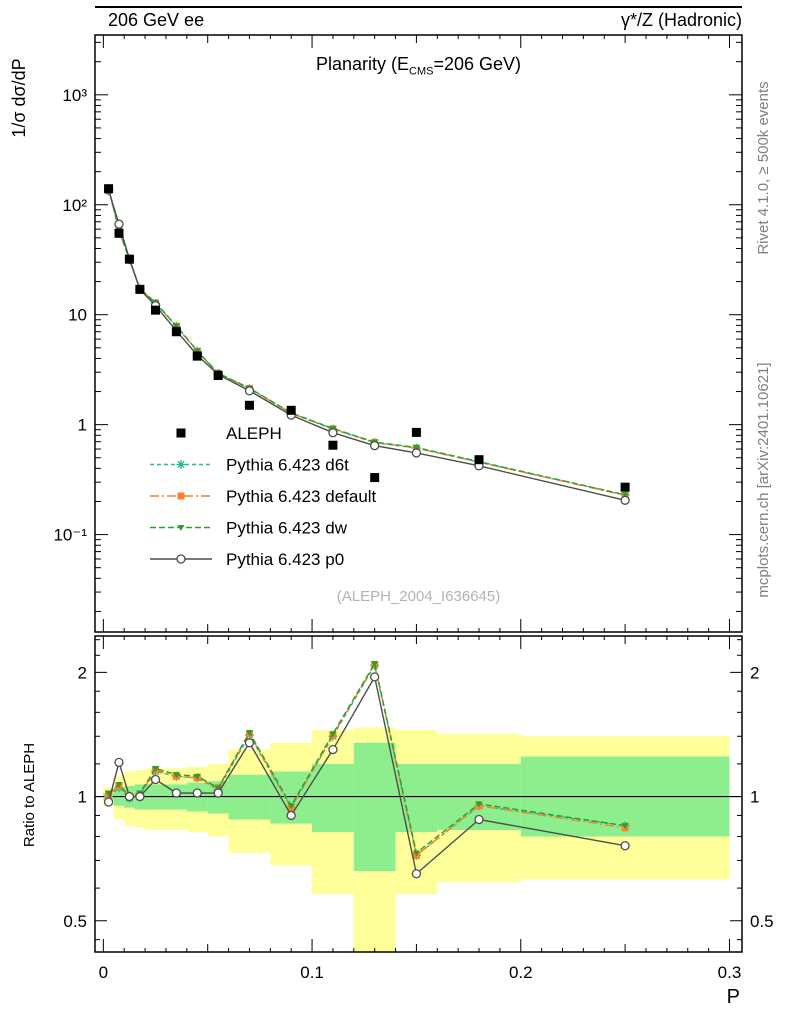 The width and height of the screenshot is (786, 1024). I want to click on ratio-y-tick-label-right: 0.5, so click(762, 921).